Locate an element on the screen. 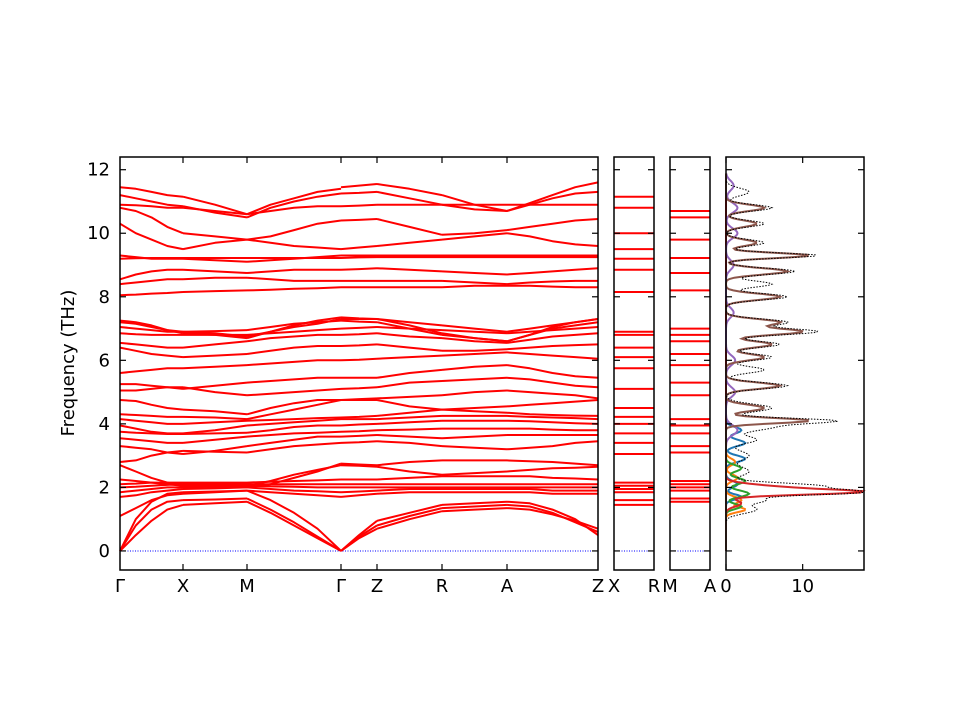  phonon-band-Γ-X-1 is located at coordinates (151, 525).